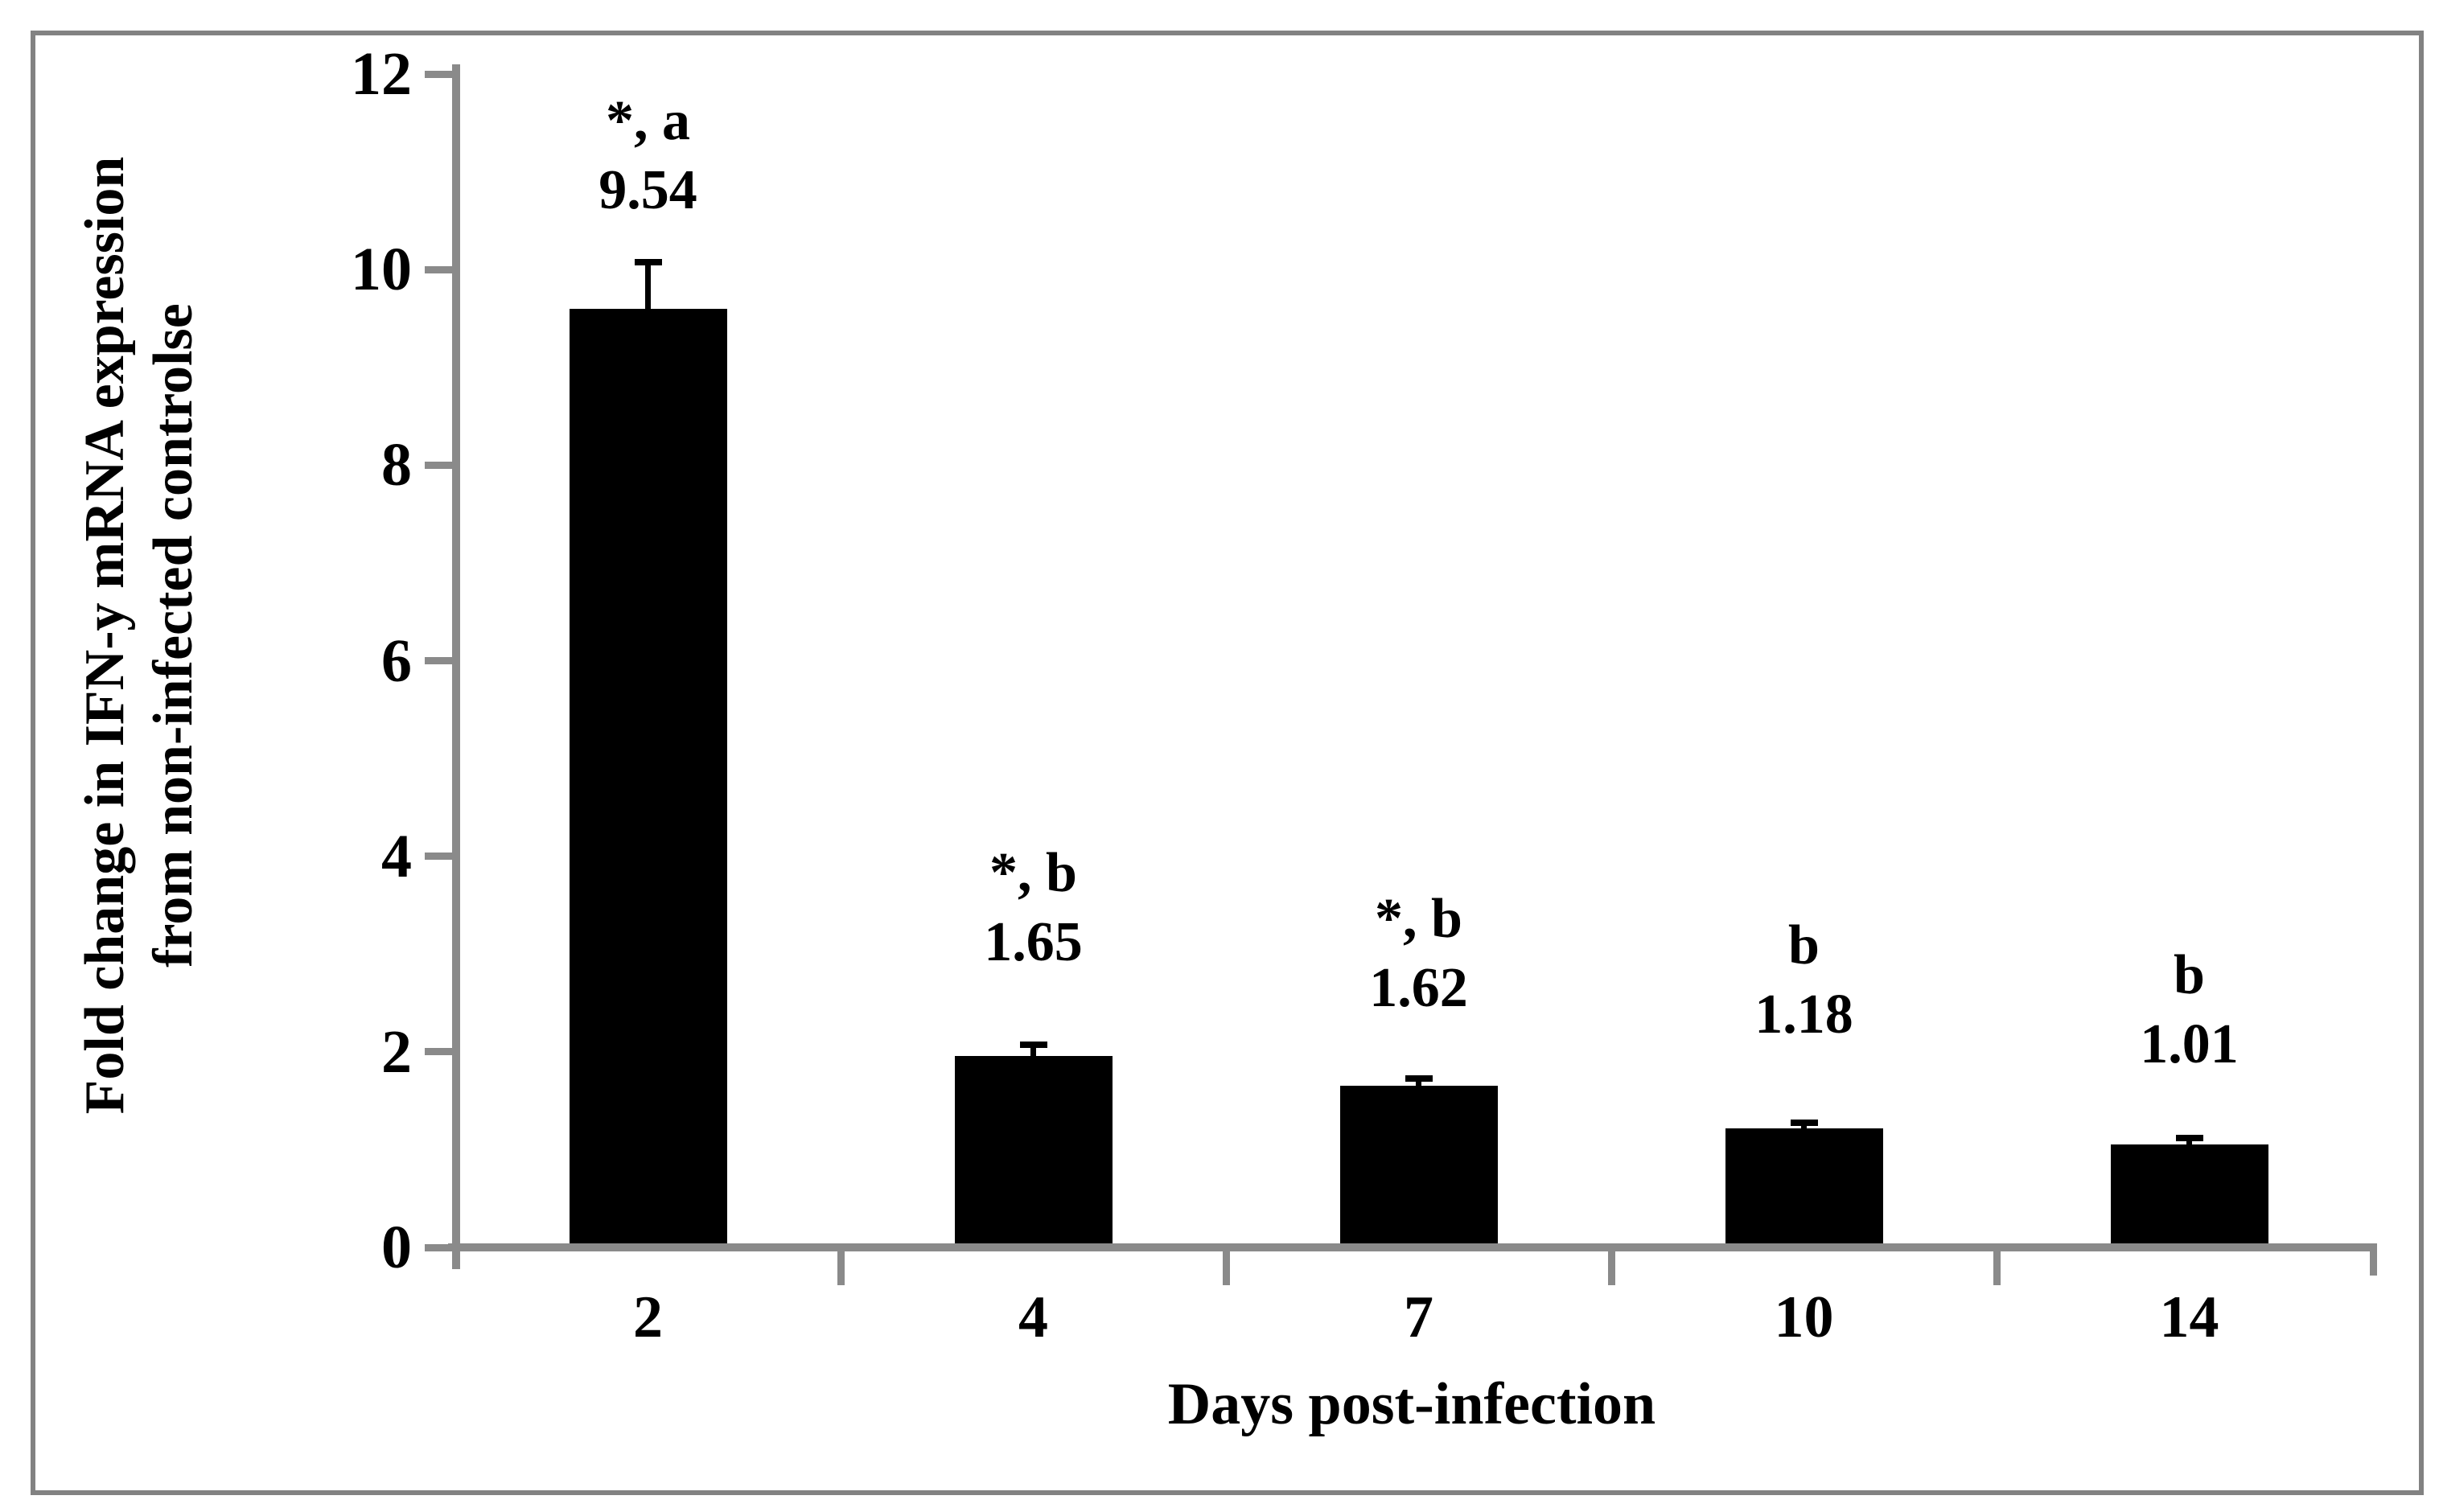 The width and height of the screenshot is (2439, 1512). I want to click on y-axis-title-line1: Fold change in IFN-y mRNA expression, so click(105, 636).